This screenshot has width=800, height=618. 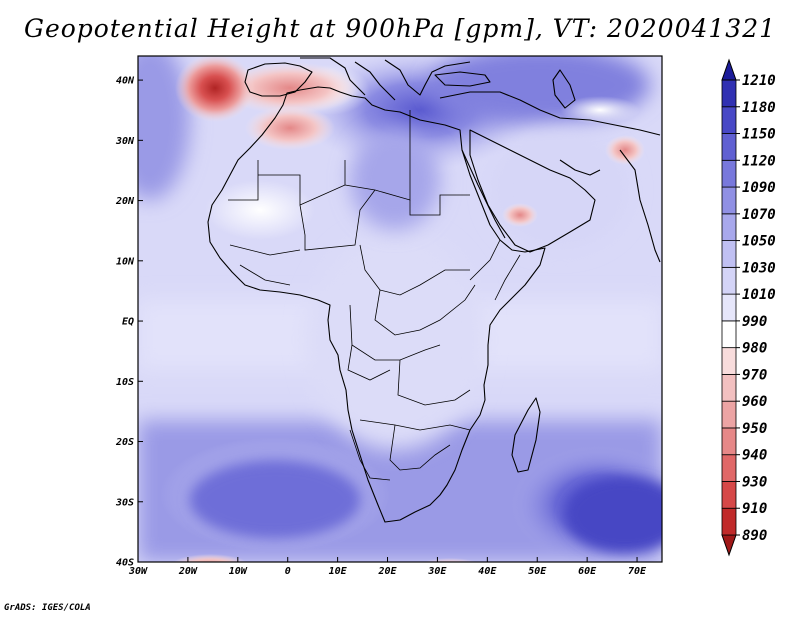 What do you see at coordinates (754, 482) in the screenshot?
I see `colorbar-label: 930` at bounding box center [754, 482].